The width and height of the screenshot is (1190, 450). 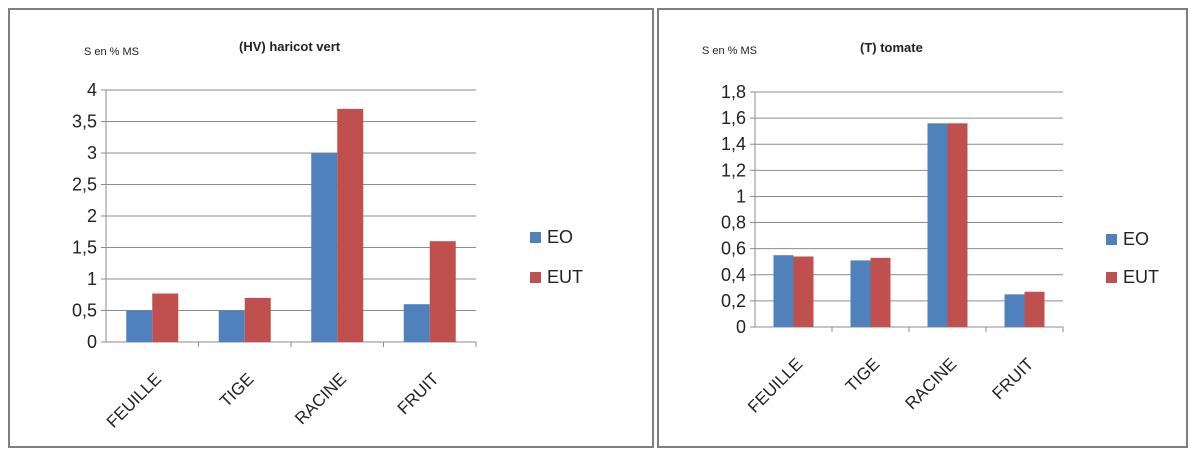 What do you see at coordinates (84, 122) in the screenshot?
I see `y-tick-label: 3,5` at bounding box center [84, 122].